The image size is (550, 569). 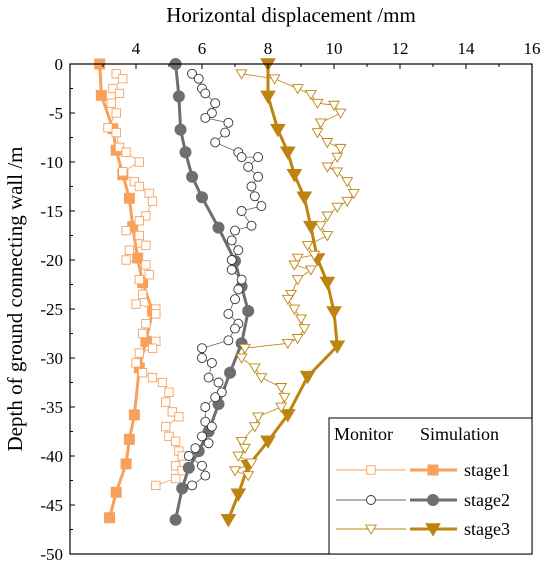 I want to click on y-tick-label: -5, so click(x=56, y=113).